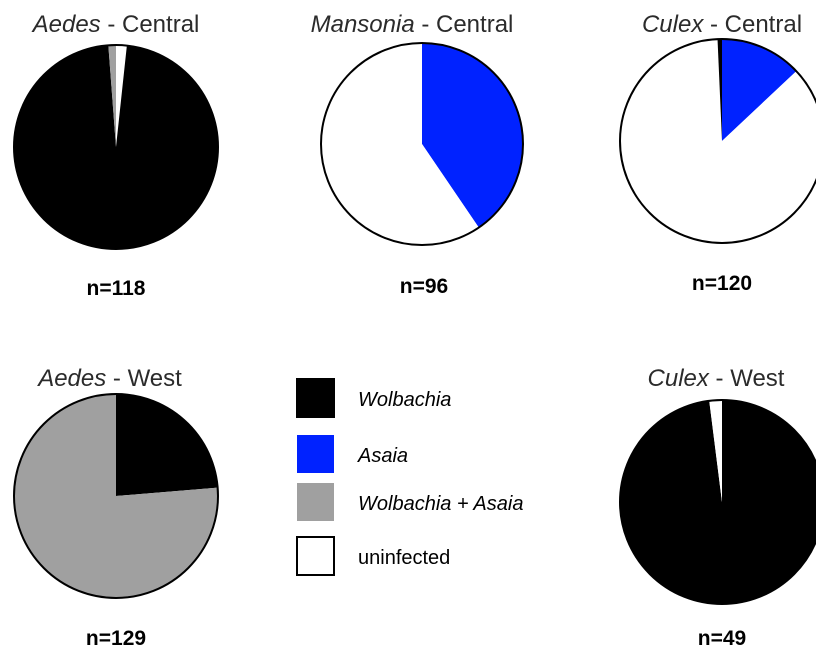  Describe the element at coordinates (440, 504) in the screenshot. I see `legend-label-wolbachia-asaia: Wolbachia + Asaia` at that location.